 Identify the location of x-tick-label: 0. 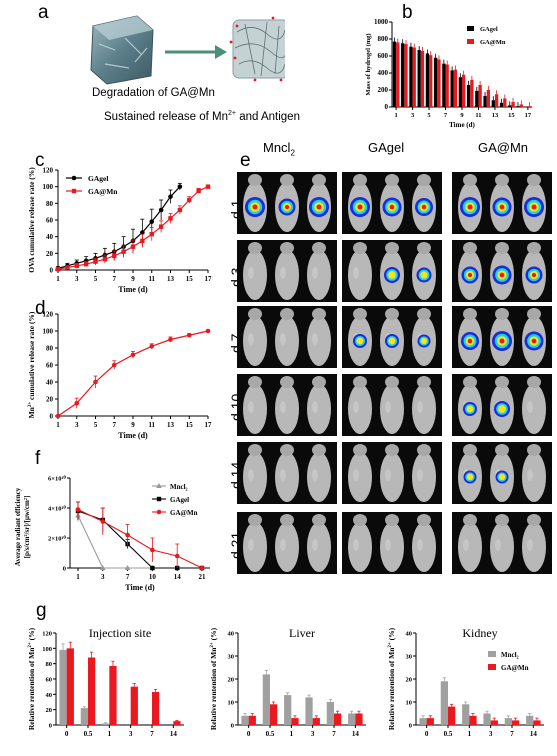
(249, 734).